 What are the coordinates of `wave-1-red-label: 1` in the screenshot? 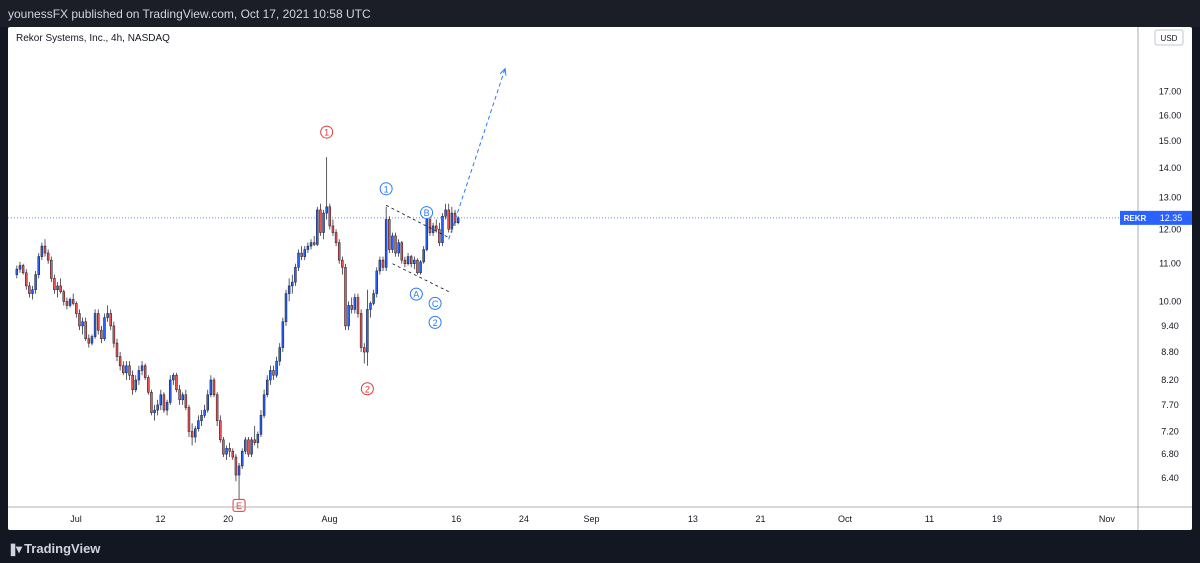 It's located at (326, 133).